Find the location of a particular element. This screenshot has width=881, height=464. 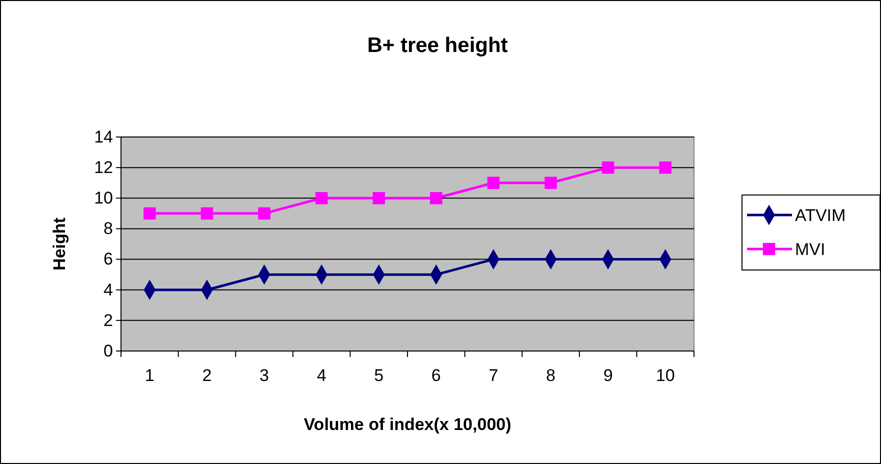

x-tick-label: 10 is located at coordinates (665, 376).